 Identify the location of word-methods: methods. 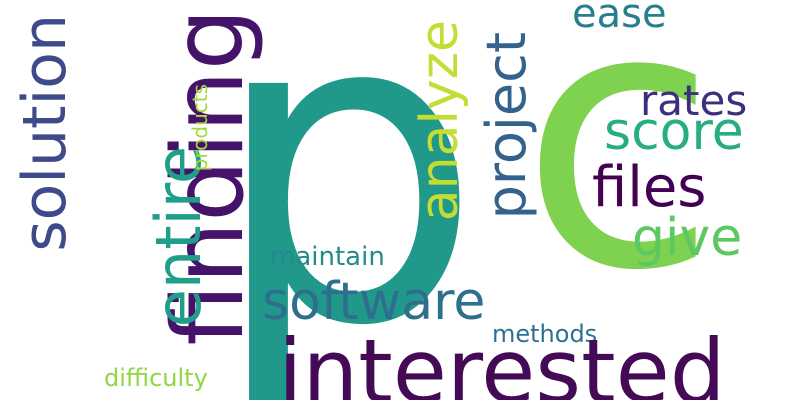
(545, 334).